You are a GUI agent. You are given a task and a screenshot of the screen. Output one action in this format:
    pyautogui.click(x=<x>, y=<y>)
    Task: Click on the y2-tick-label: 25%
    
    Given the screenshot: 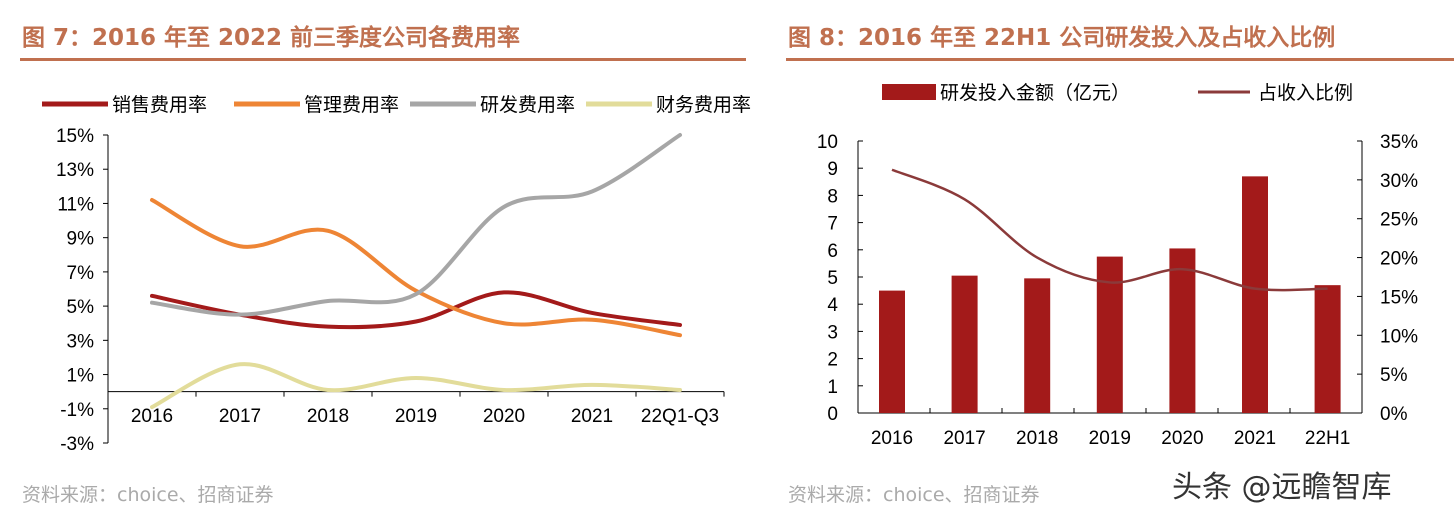 What is the action you would take?
    pyautogui.click(x=1399, y=220)
    